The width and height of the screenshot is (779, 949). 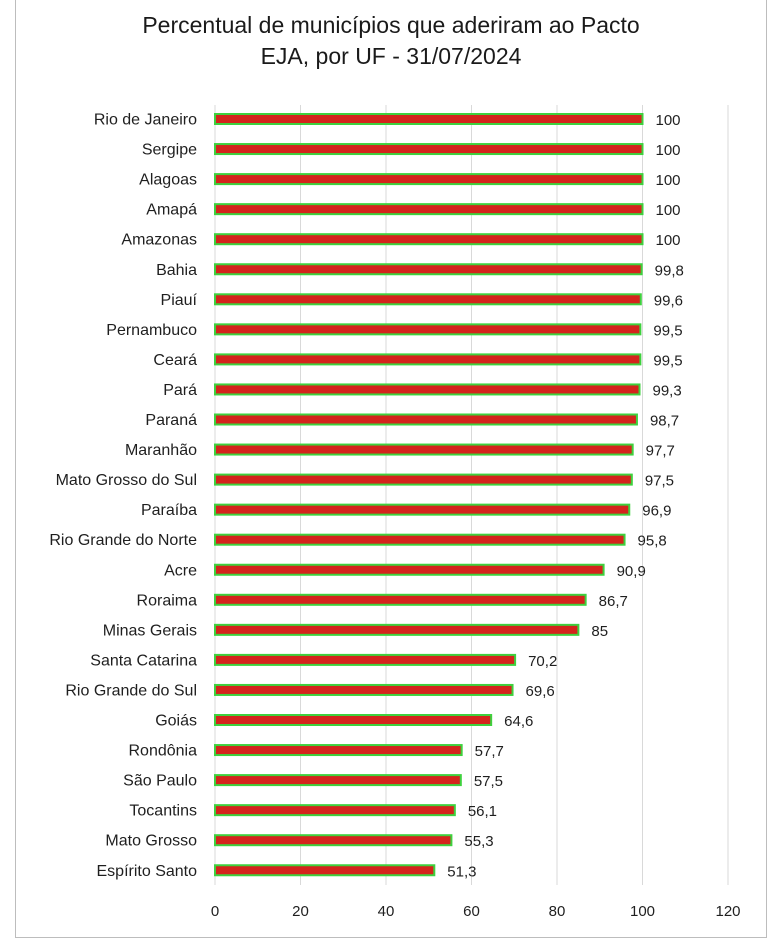 What do you see at coordinates (145, 120) in the screenshot?
I see `category-label: Rio de Janeiro` at bounding box center [145, 120].